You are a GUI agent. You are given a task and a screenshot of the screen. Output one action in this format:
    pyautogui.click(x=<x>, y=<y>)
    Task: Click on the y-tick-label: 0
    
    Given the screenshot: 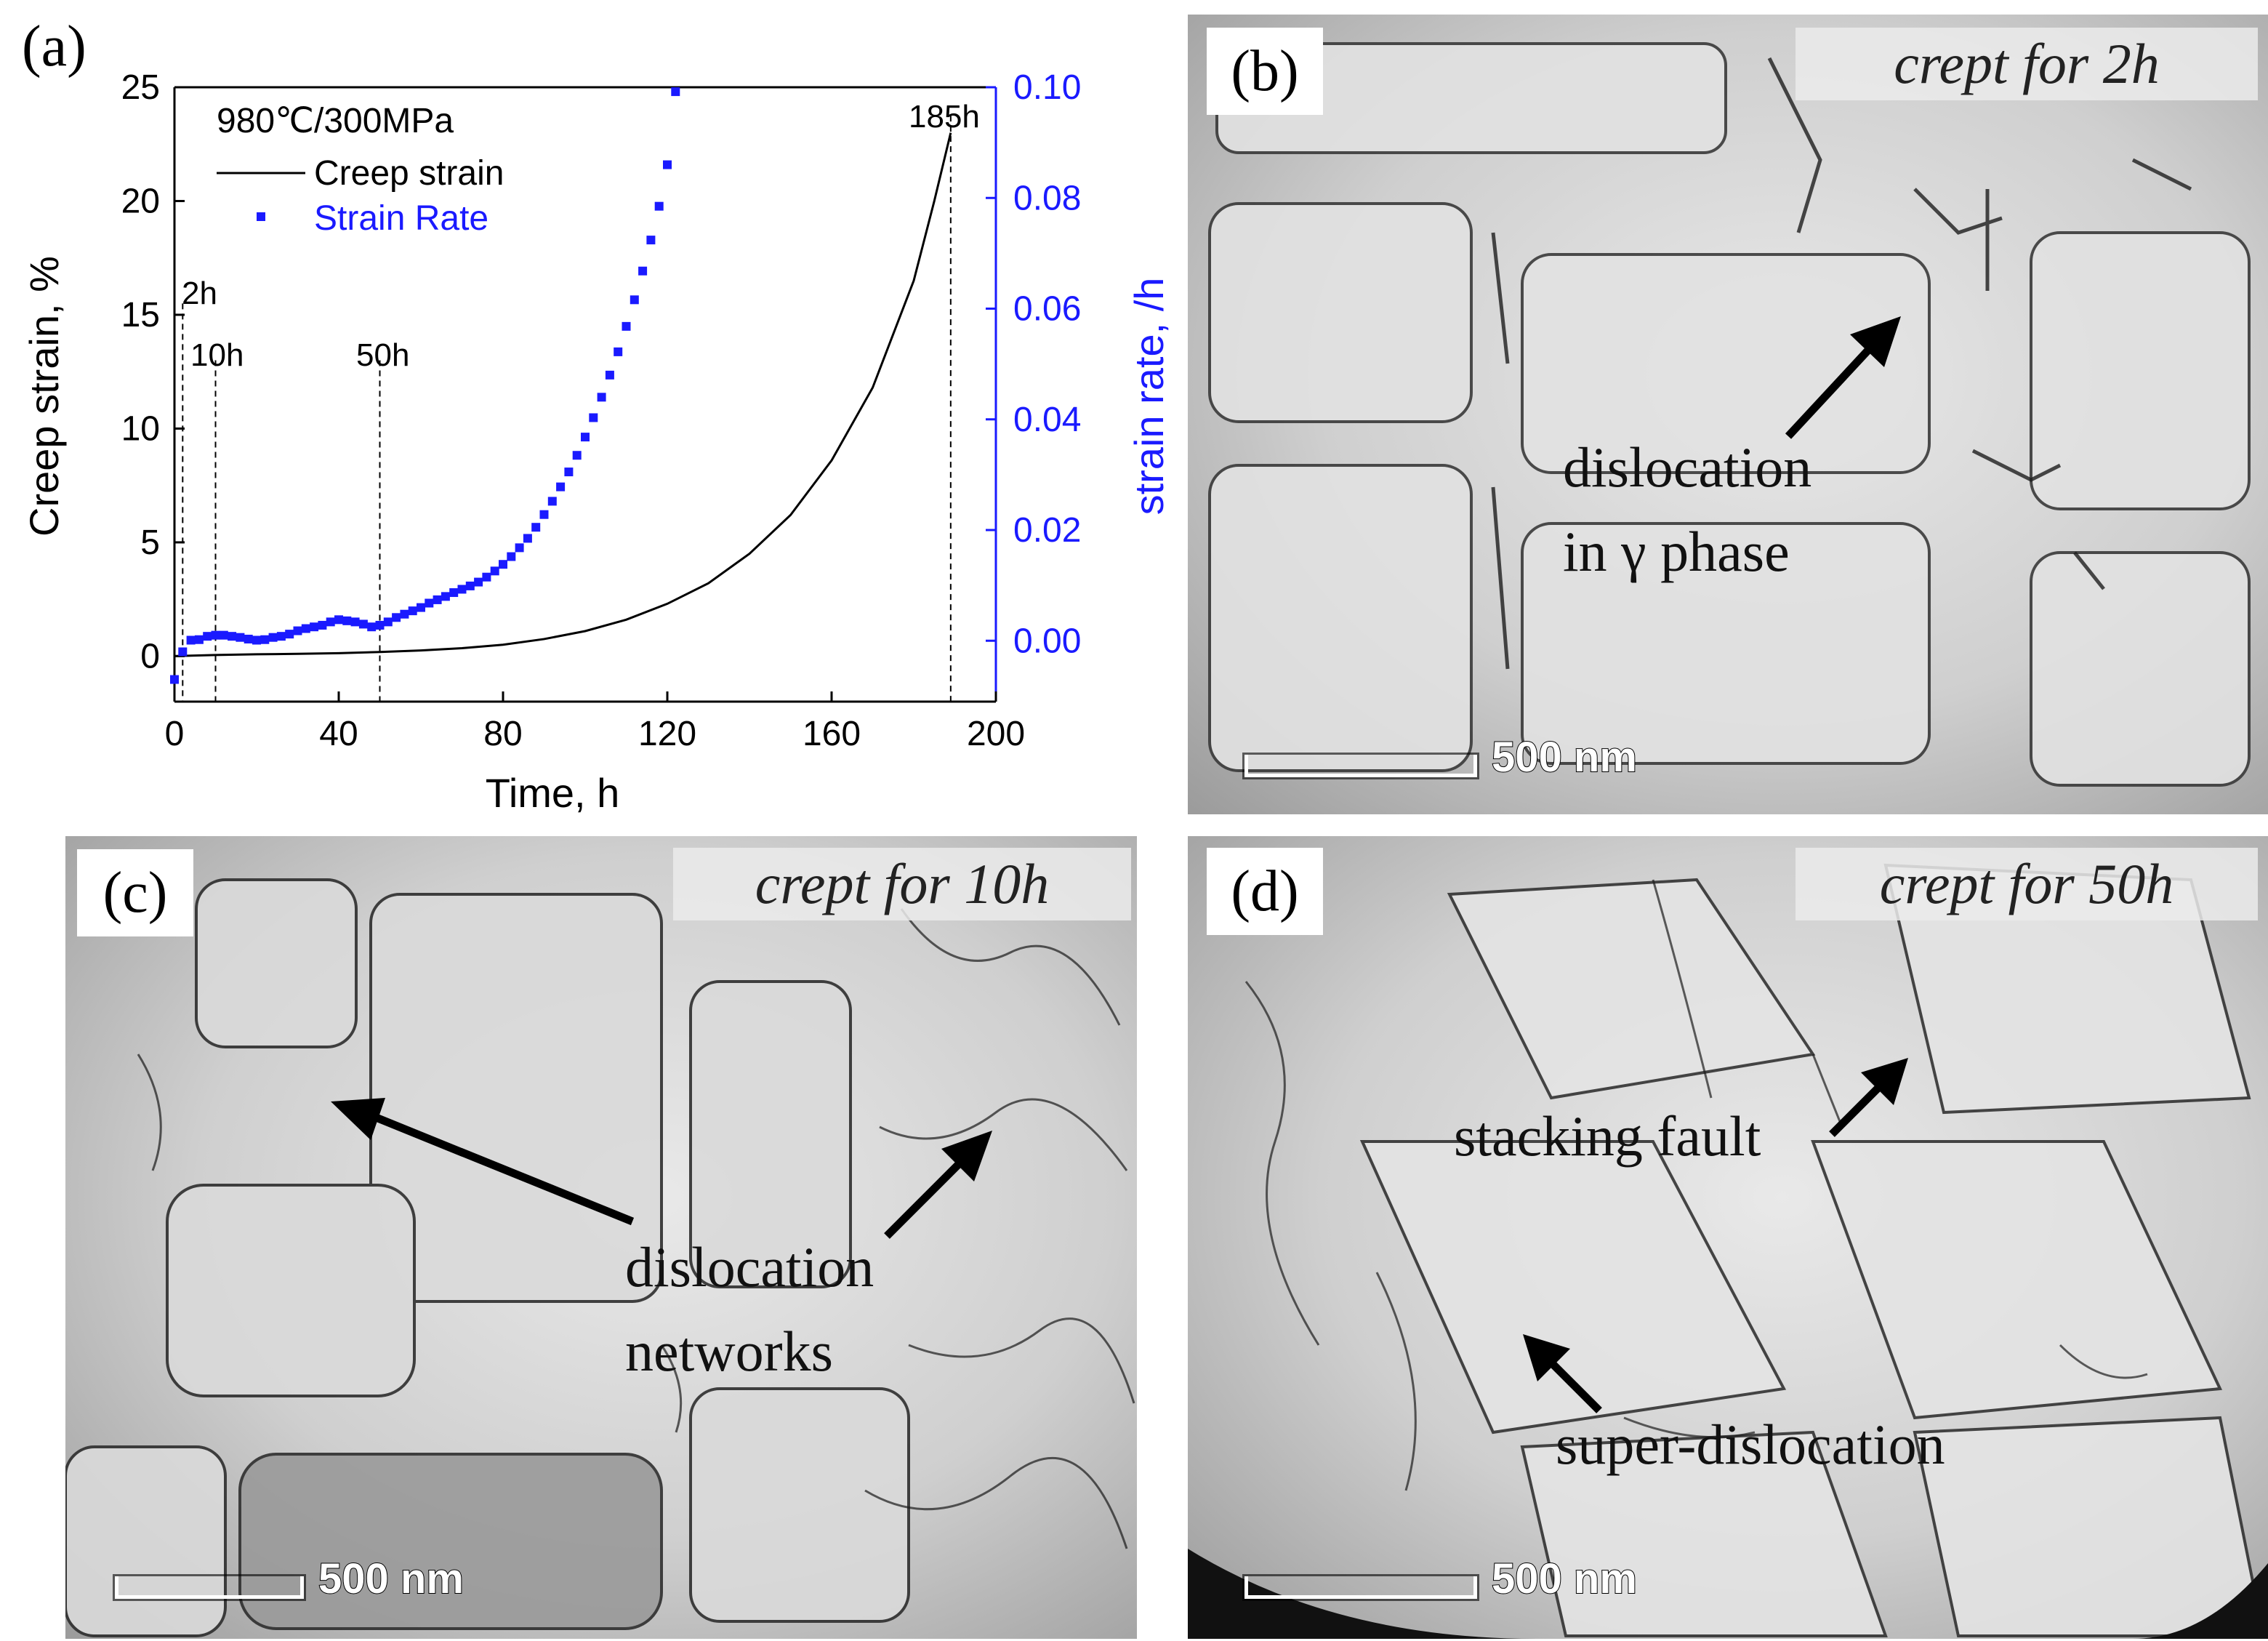 What is the action you would take?
    pyautogui.click(x=150, y=656)
    